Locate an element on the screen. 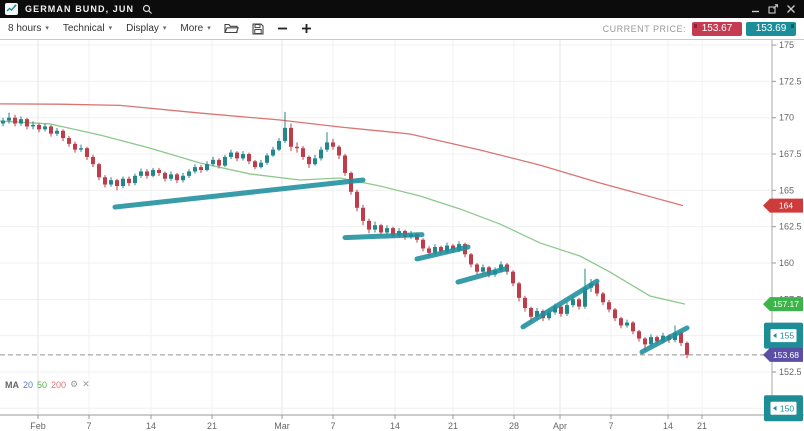  bid-price-badge: 153.67 is located at coordinates (717, 28).